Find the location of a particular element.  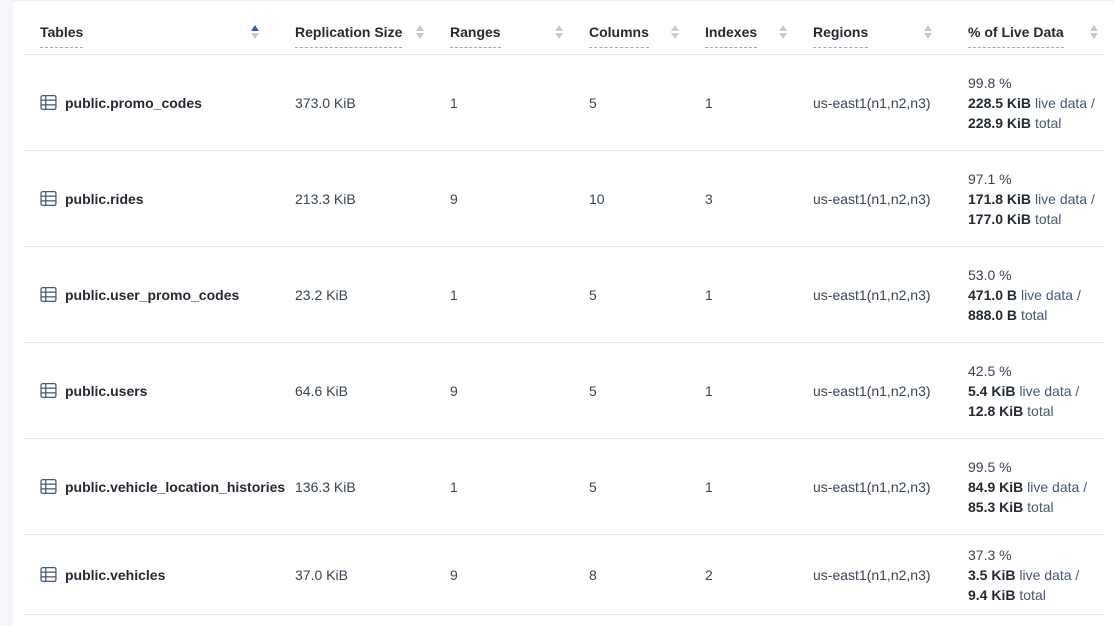

column-header-columns: Columns is located at coordinates (647, 27).